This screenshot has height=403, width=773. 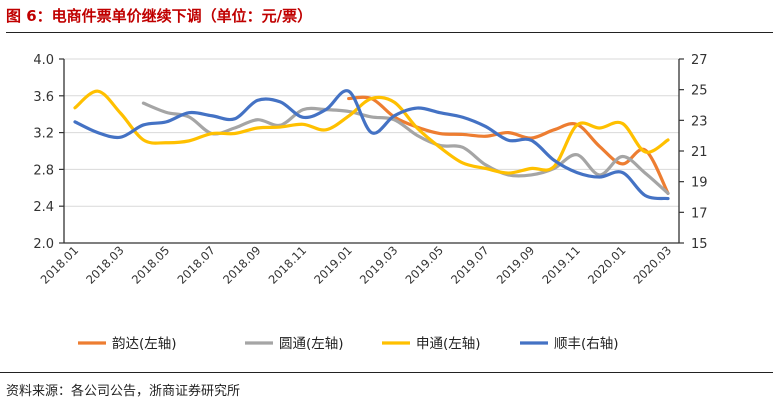 I want to click on x-tick-label: 2019.11, so click(x=561, y=265).